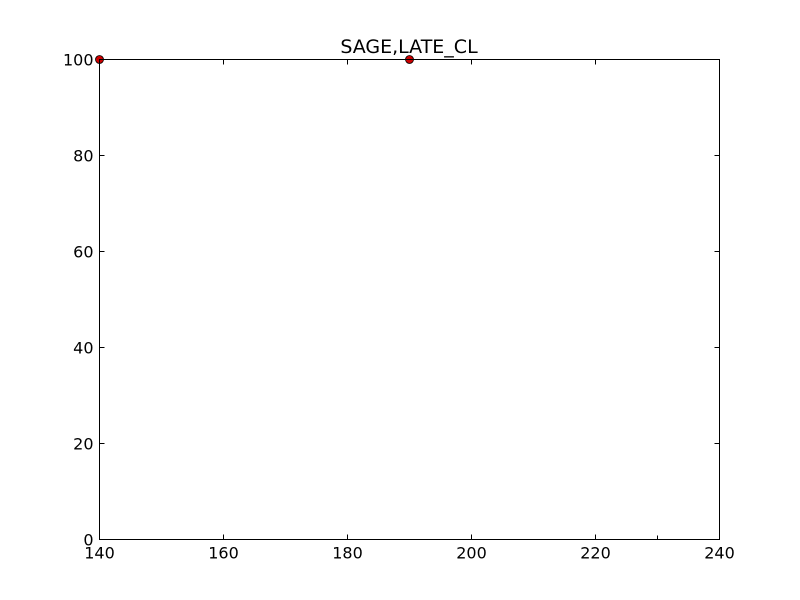  I want to click on x-tick-label: 240, so click(719, 553).